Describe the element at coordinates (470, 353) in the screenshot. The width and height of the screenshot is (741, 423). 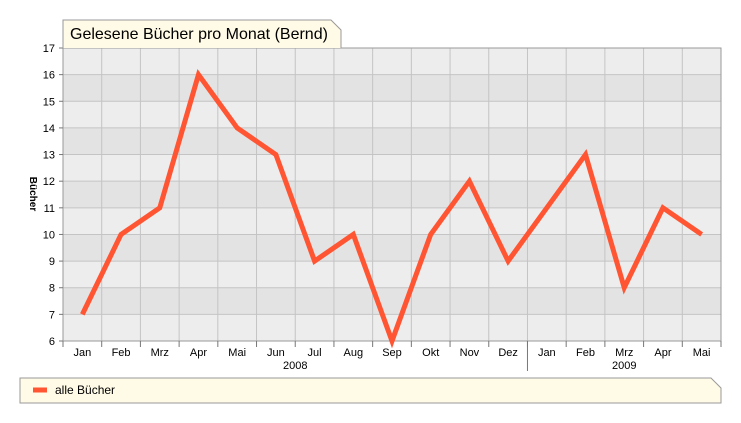
I see `x-tick-label: Nov` at that location.